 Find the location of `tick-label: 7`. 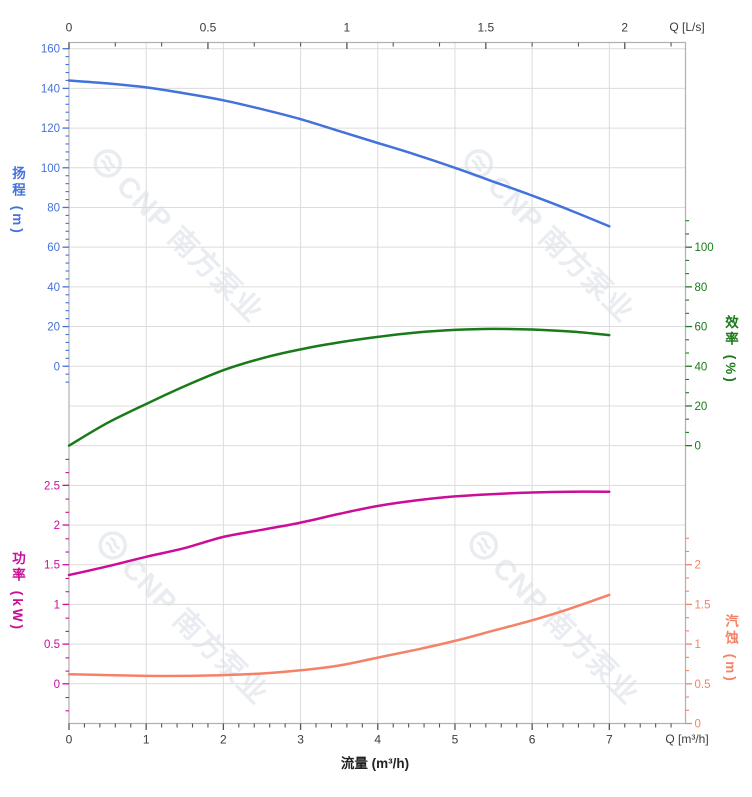

tick-label: 7 is located at coordinates (609, 740).